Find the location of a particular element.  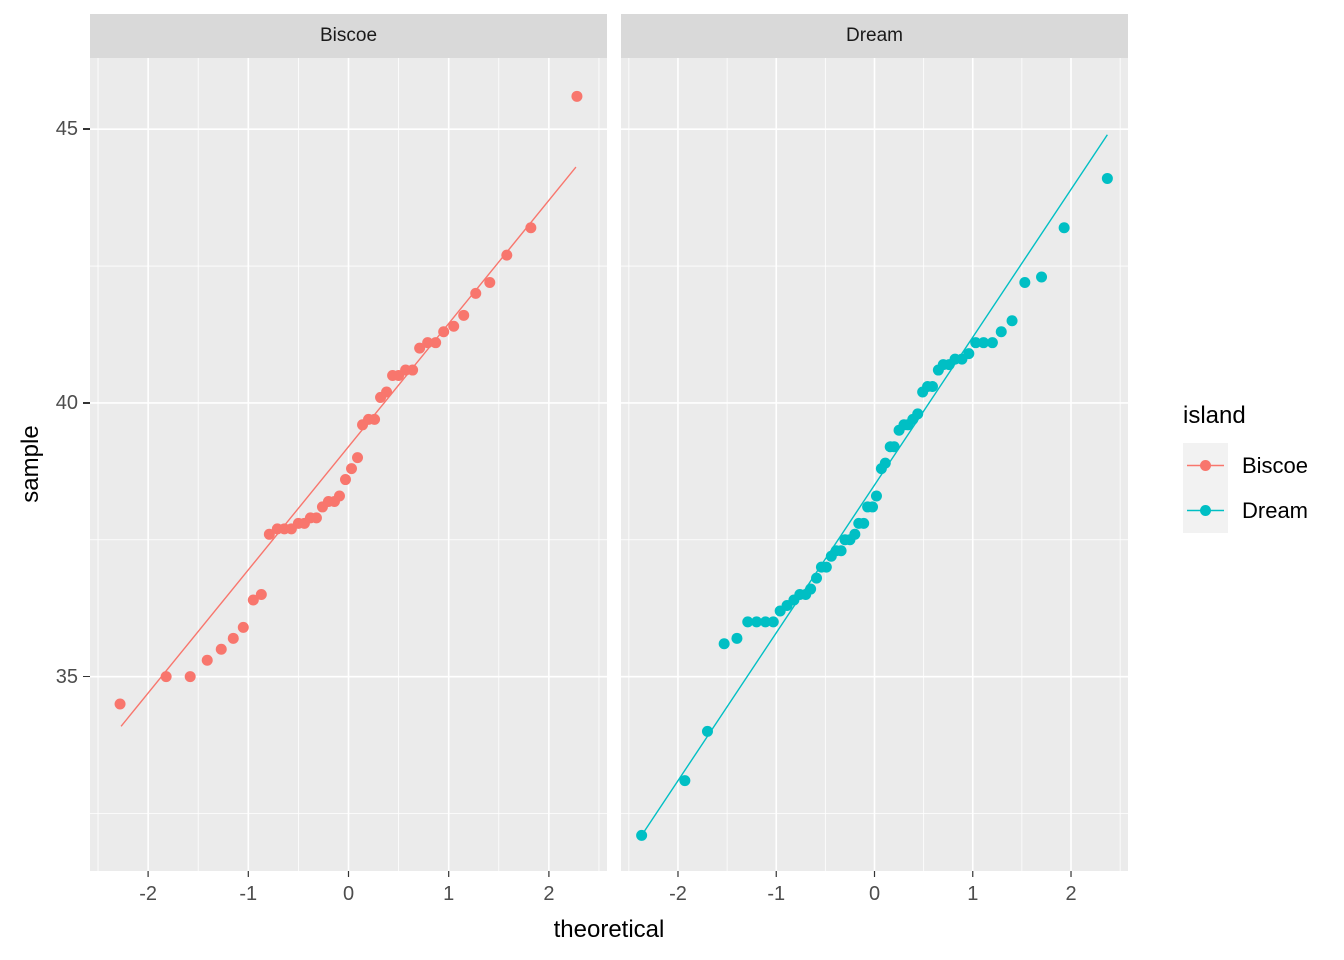

legend-label-biscoe: Biscoe is located at coordinates (1275, 465).